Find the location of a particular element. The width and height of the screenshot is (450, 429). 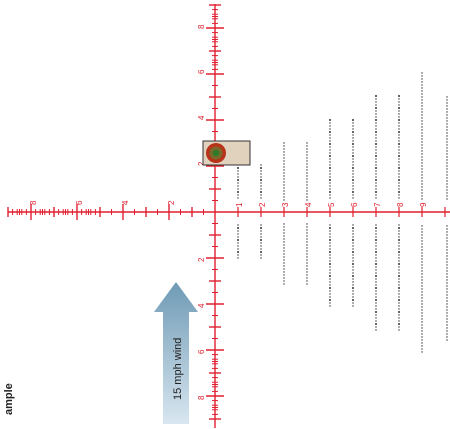

h-left-label: 4 is located at coordinates (125, 202).